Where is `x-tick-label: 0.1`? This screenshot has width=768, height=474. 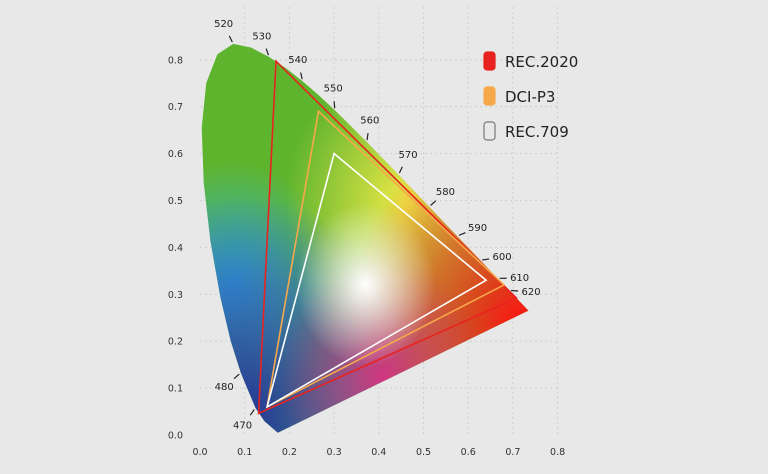 x-tick-label: 0.1 is located at coordinates (244, 452).